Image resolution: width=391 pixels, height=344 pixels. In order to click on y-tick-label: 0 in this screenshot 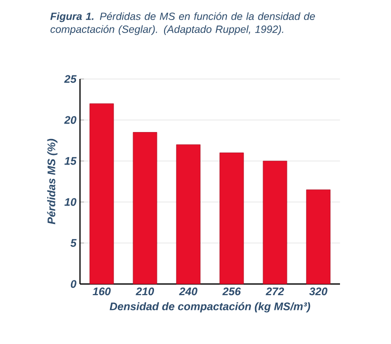, I will do `click(73, 284)`.